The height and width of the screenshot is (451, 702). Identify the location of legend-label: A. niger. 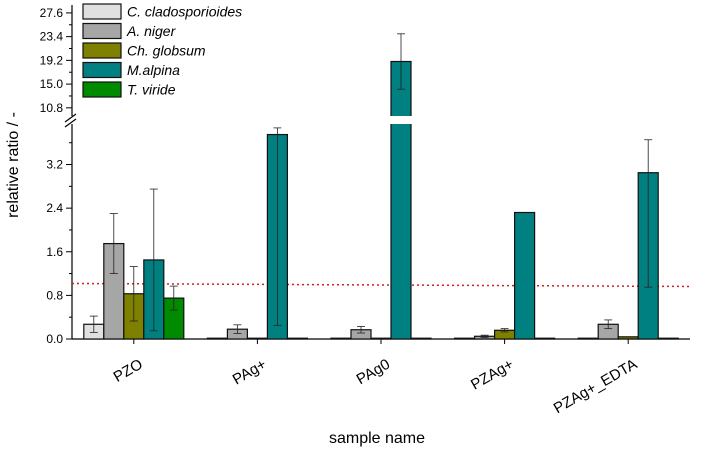
(151, 31).